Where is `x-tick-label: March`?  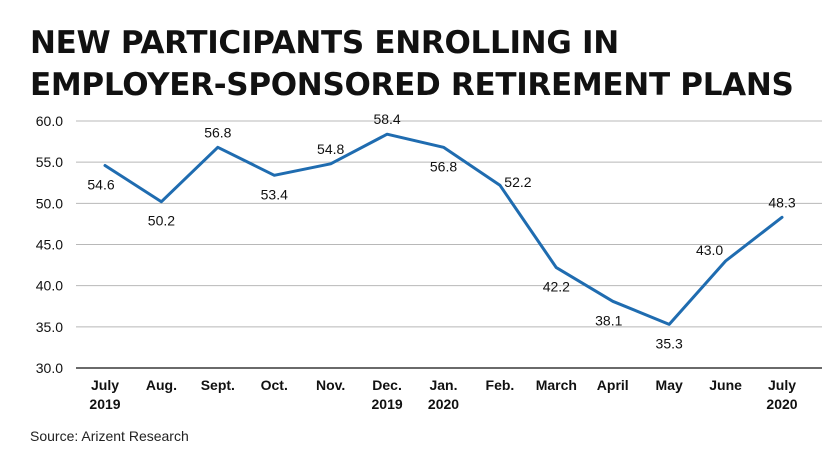 x-tick-label: March is located at coordinates (556, 385).